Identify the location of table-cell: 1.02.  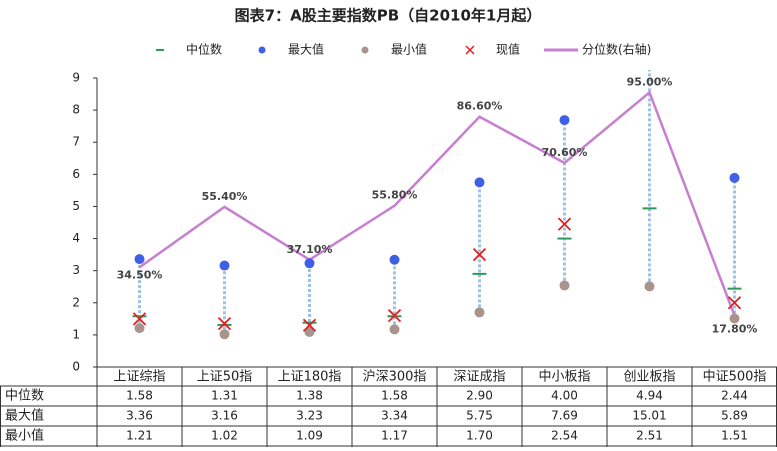
(224, 436).